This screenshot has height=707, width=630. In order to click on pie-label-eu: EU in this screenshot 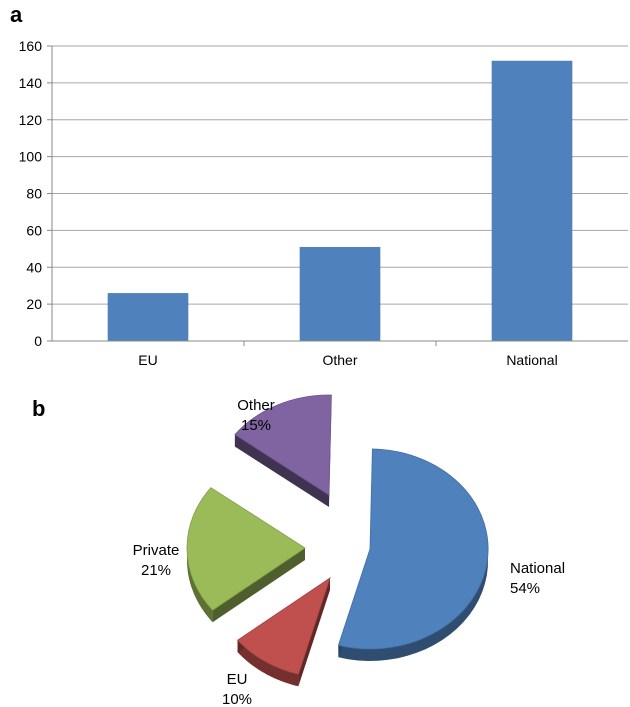, I will do `click(237, 679)`.